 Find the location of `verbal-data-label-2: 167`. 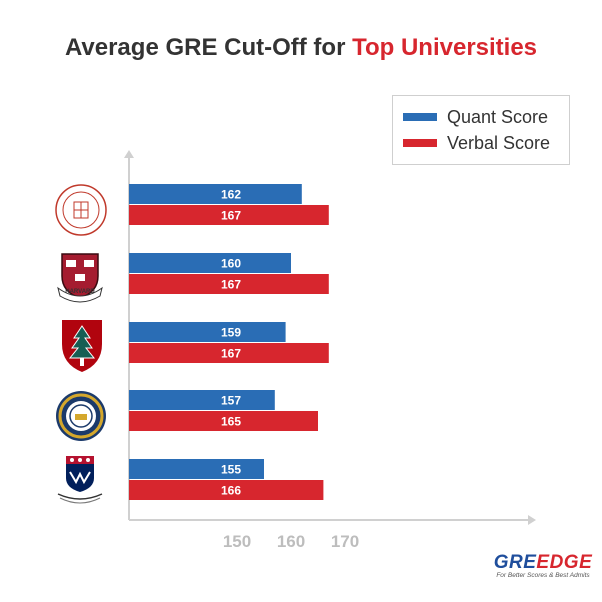

verbal-data-label-2: 167 is located at coordinates (231, 285).